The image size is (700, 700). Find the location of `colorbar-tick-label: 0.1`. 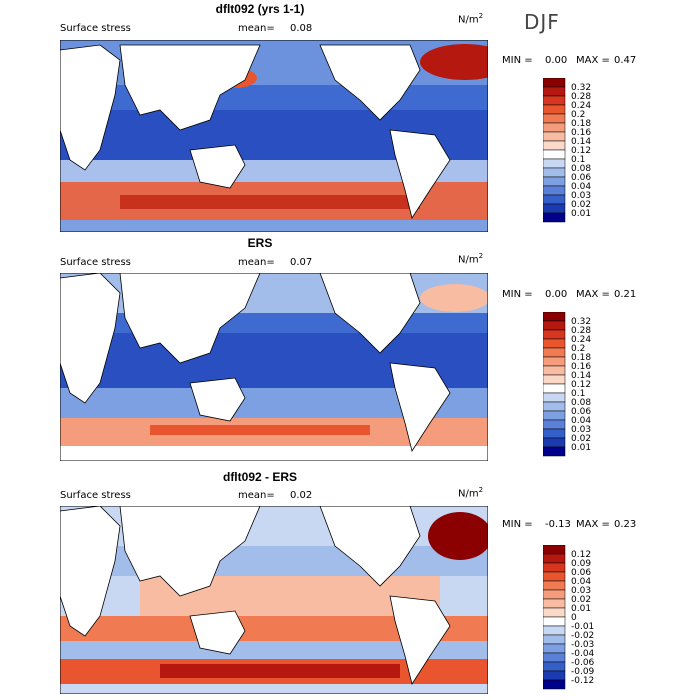

colorbar-tick-label: 0.1 is located at coordinates (578, 394).